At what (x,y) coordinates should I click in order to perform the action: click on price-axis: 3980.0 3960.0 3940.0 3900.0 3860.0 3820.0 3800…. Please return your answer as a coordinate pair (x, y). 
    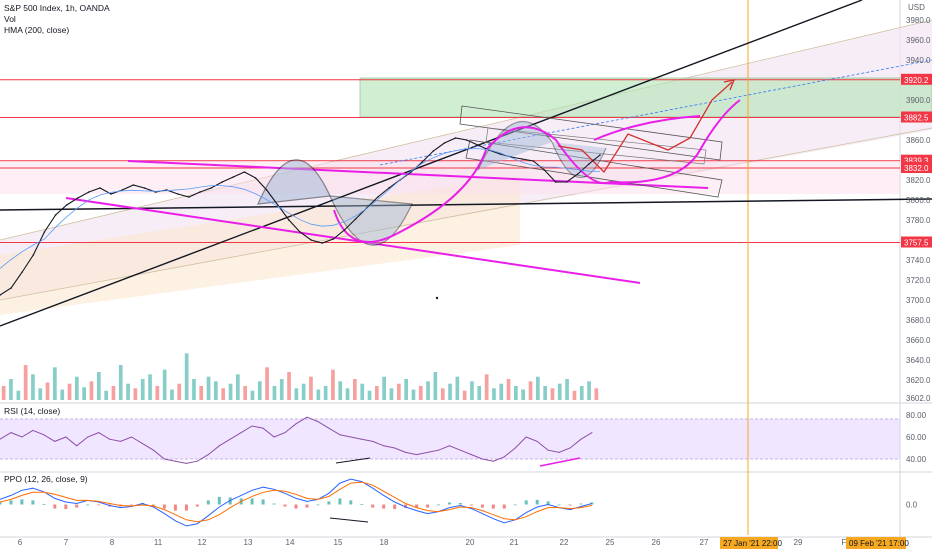
    Looking at the image, I should click on (918, 263).